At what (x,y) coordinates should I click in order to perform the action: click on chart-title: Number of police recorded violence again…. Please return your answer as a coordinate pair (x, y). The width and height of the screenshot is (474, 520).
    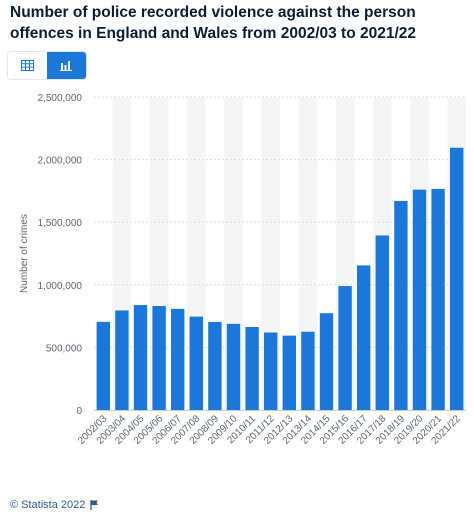
    Looking at the image, I should click on (213, 23).